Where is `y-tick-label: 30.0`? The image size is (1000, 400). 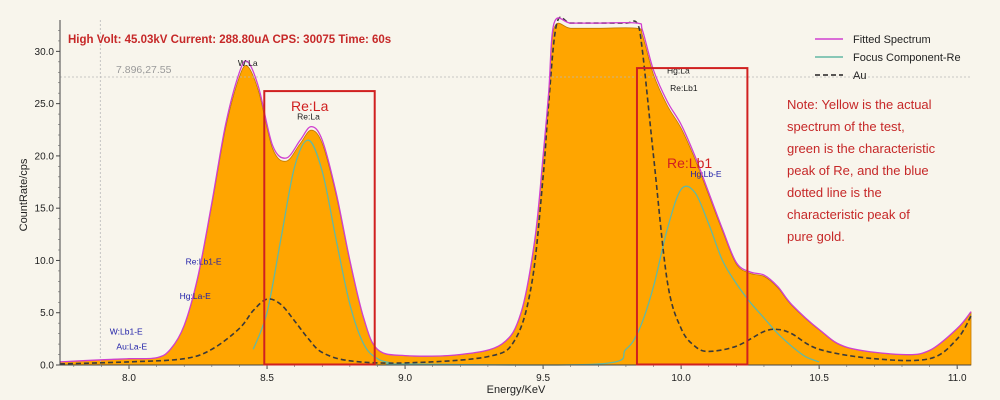 y-tick-label: 30.0 is located at coordinates (45, 52).